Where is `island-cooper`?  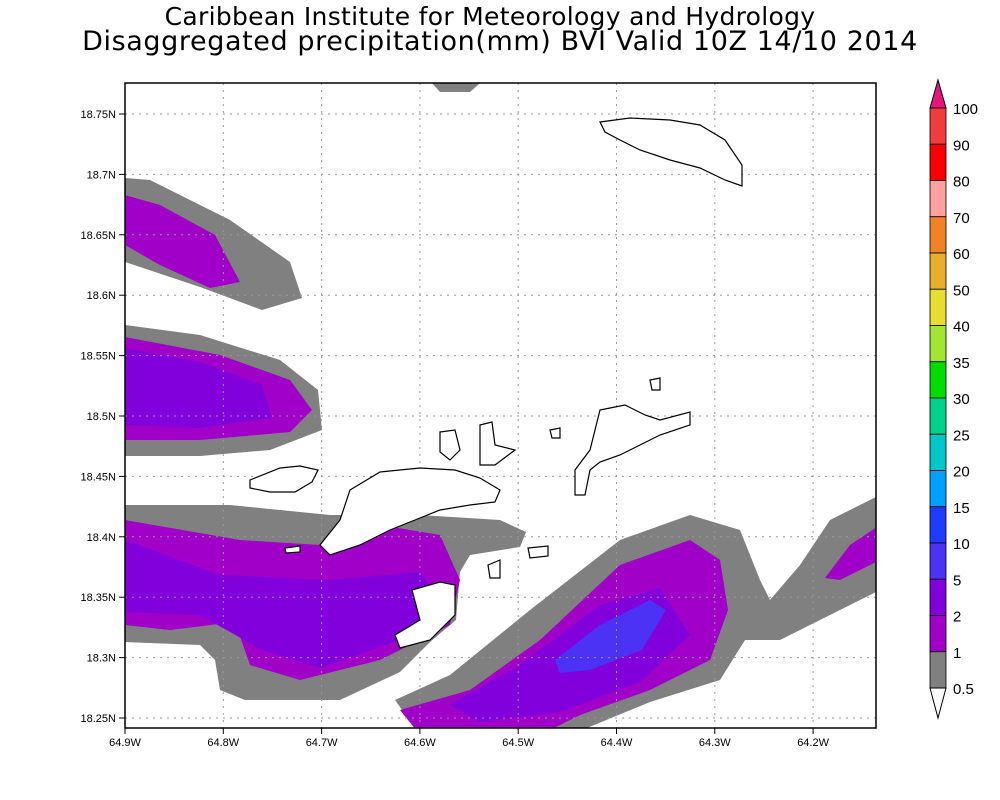 island-cooper is located at coordinates (494, 569).